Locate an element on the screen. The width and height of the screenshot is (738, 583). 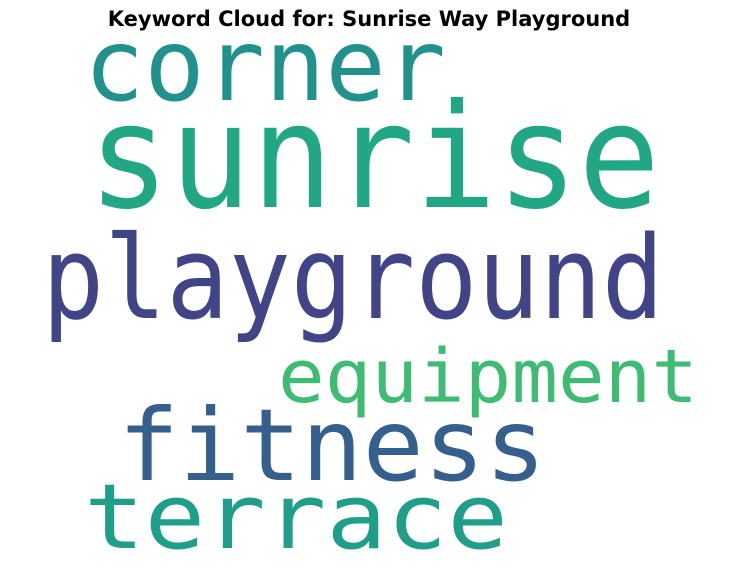
word-corner: corner is located at coordinates (265, 65).